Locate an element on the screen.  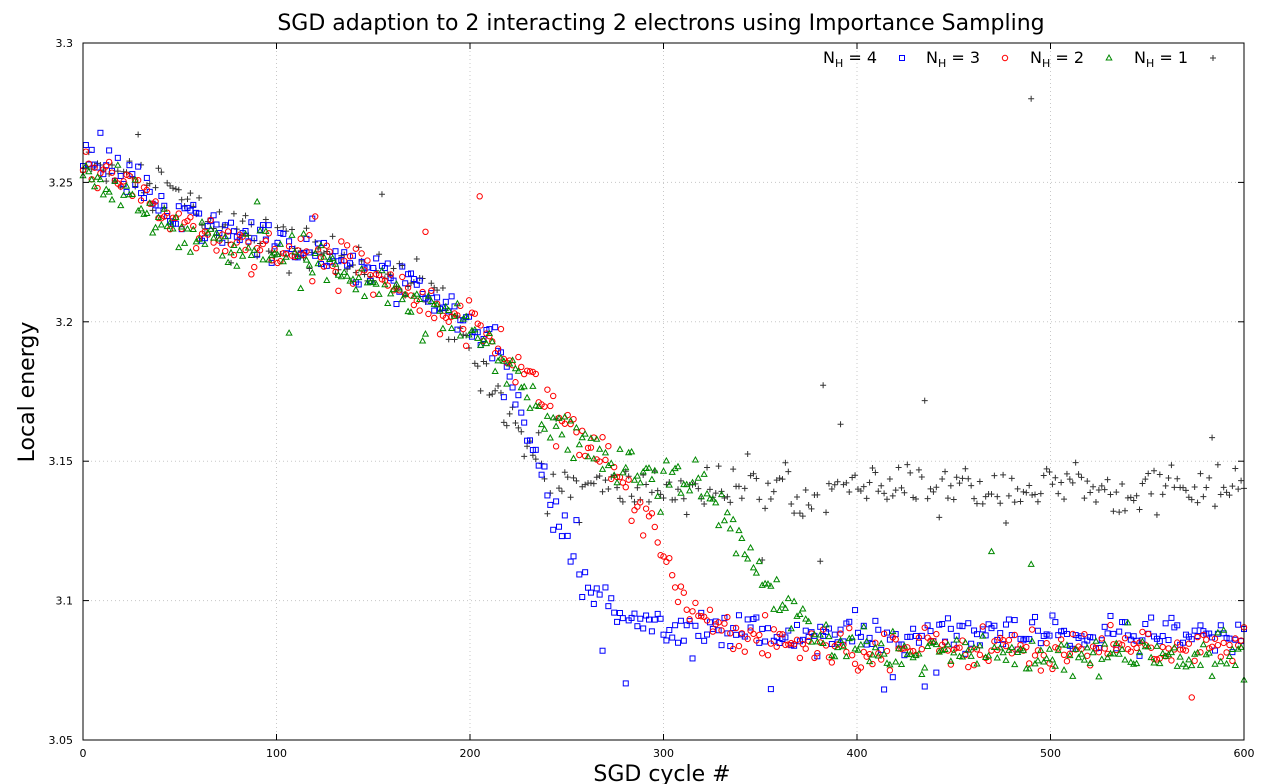
y-tick-label: 3.3 is located at coordinates (65, 43).